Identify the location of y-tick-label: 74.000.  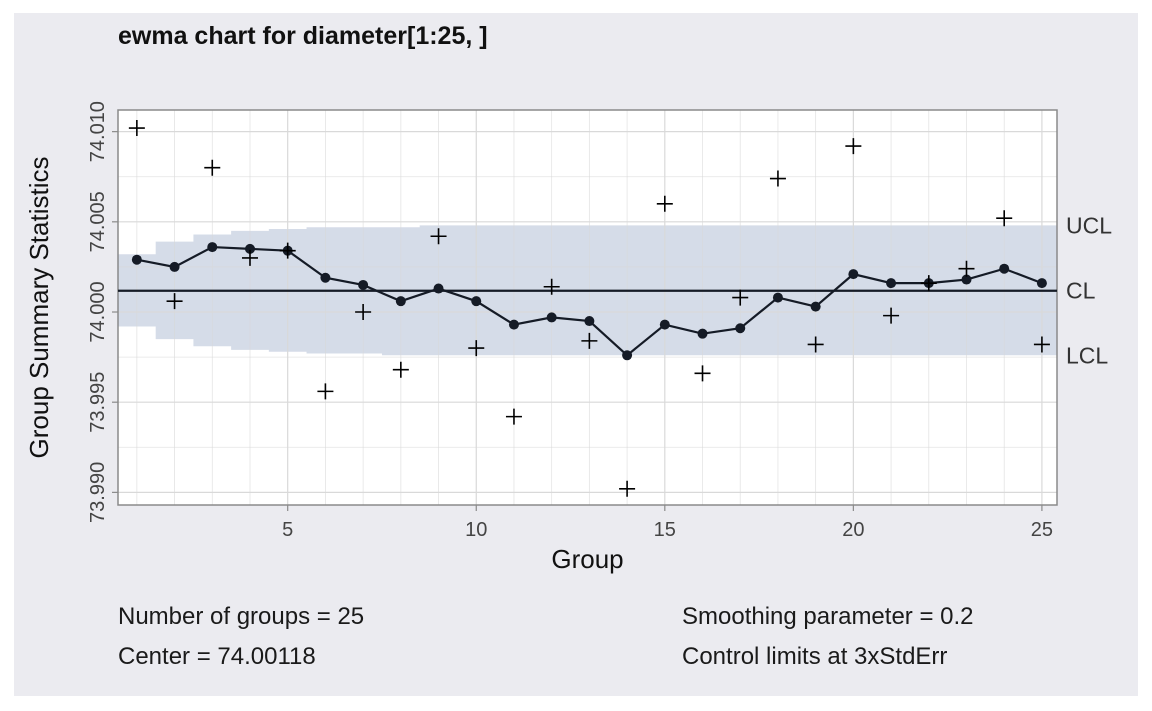
(98, 311).